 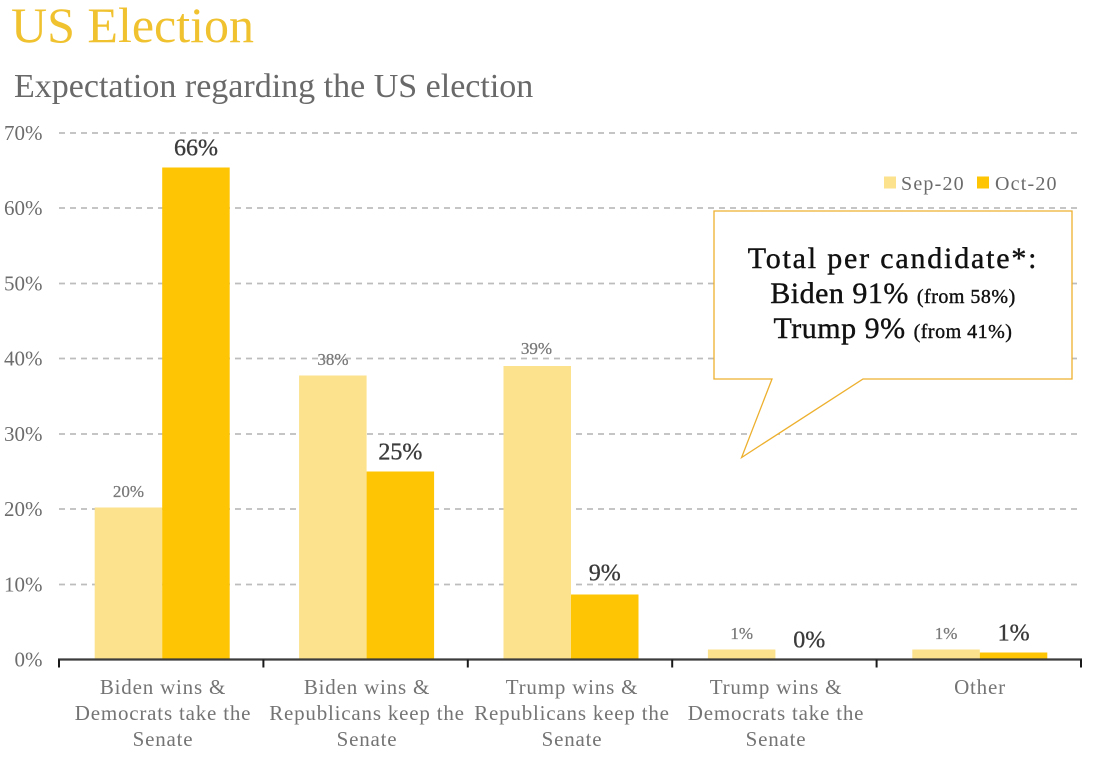 I want to click on svg-text: 66%, so click(x=196, y=149).